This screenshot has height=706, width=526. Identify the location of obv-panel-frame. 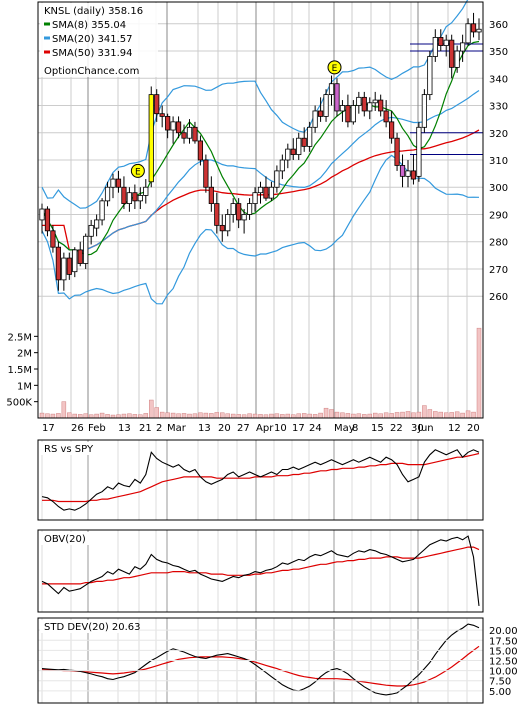
(260, 571).